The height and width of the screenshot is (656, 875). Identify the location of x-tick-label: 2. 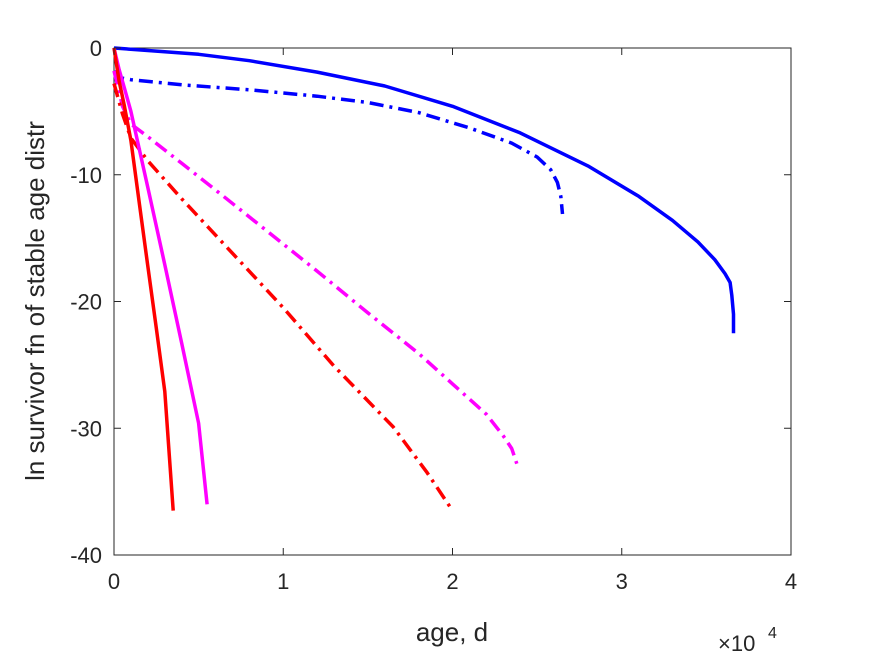
(452, 581).